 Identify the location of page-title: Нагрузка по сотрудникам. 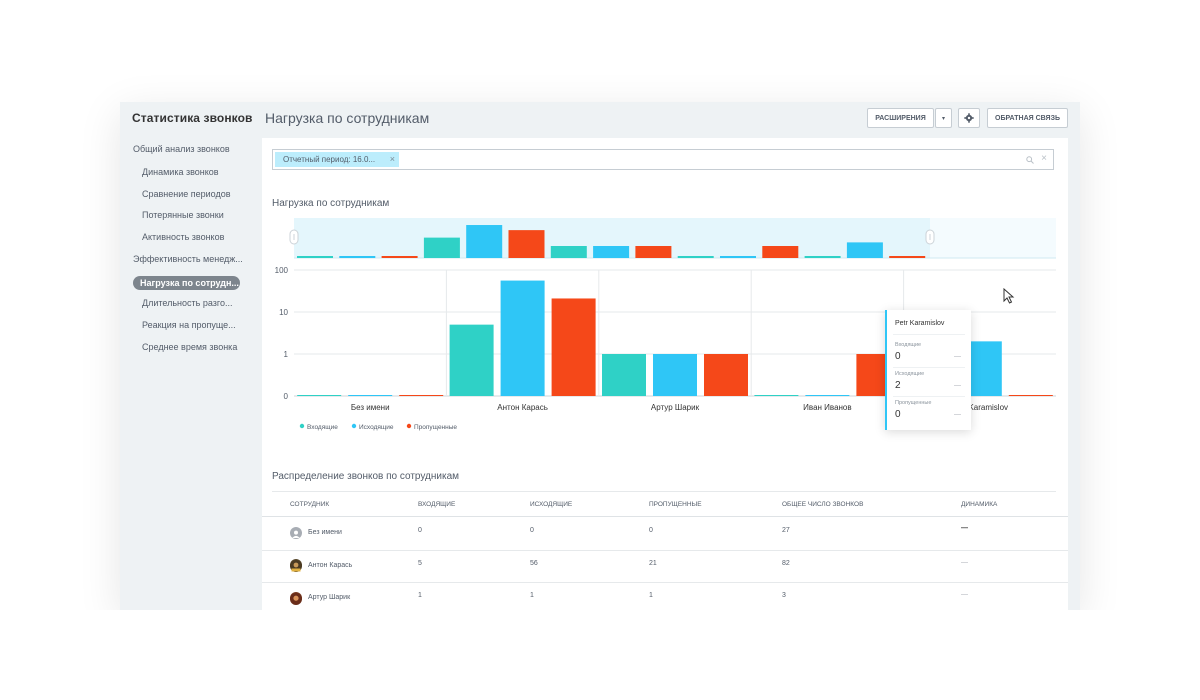
(347, 118).